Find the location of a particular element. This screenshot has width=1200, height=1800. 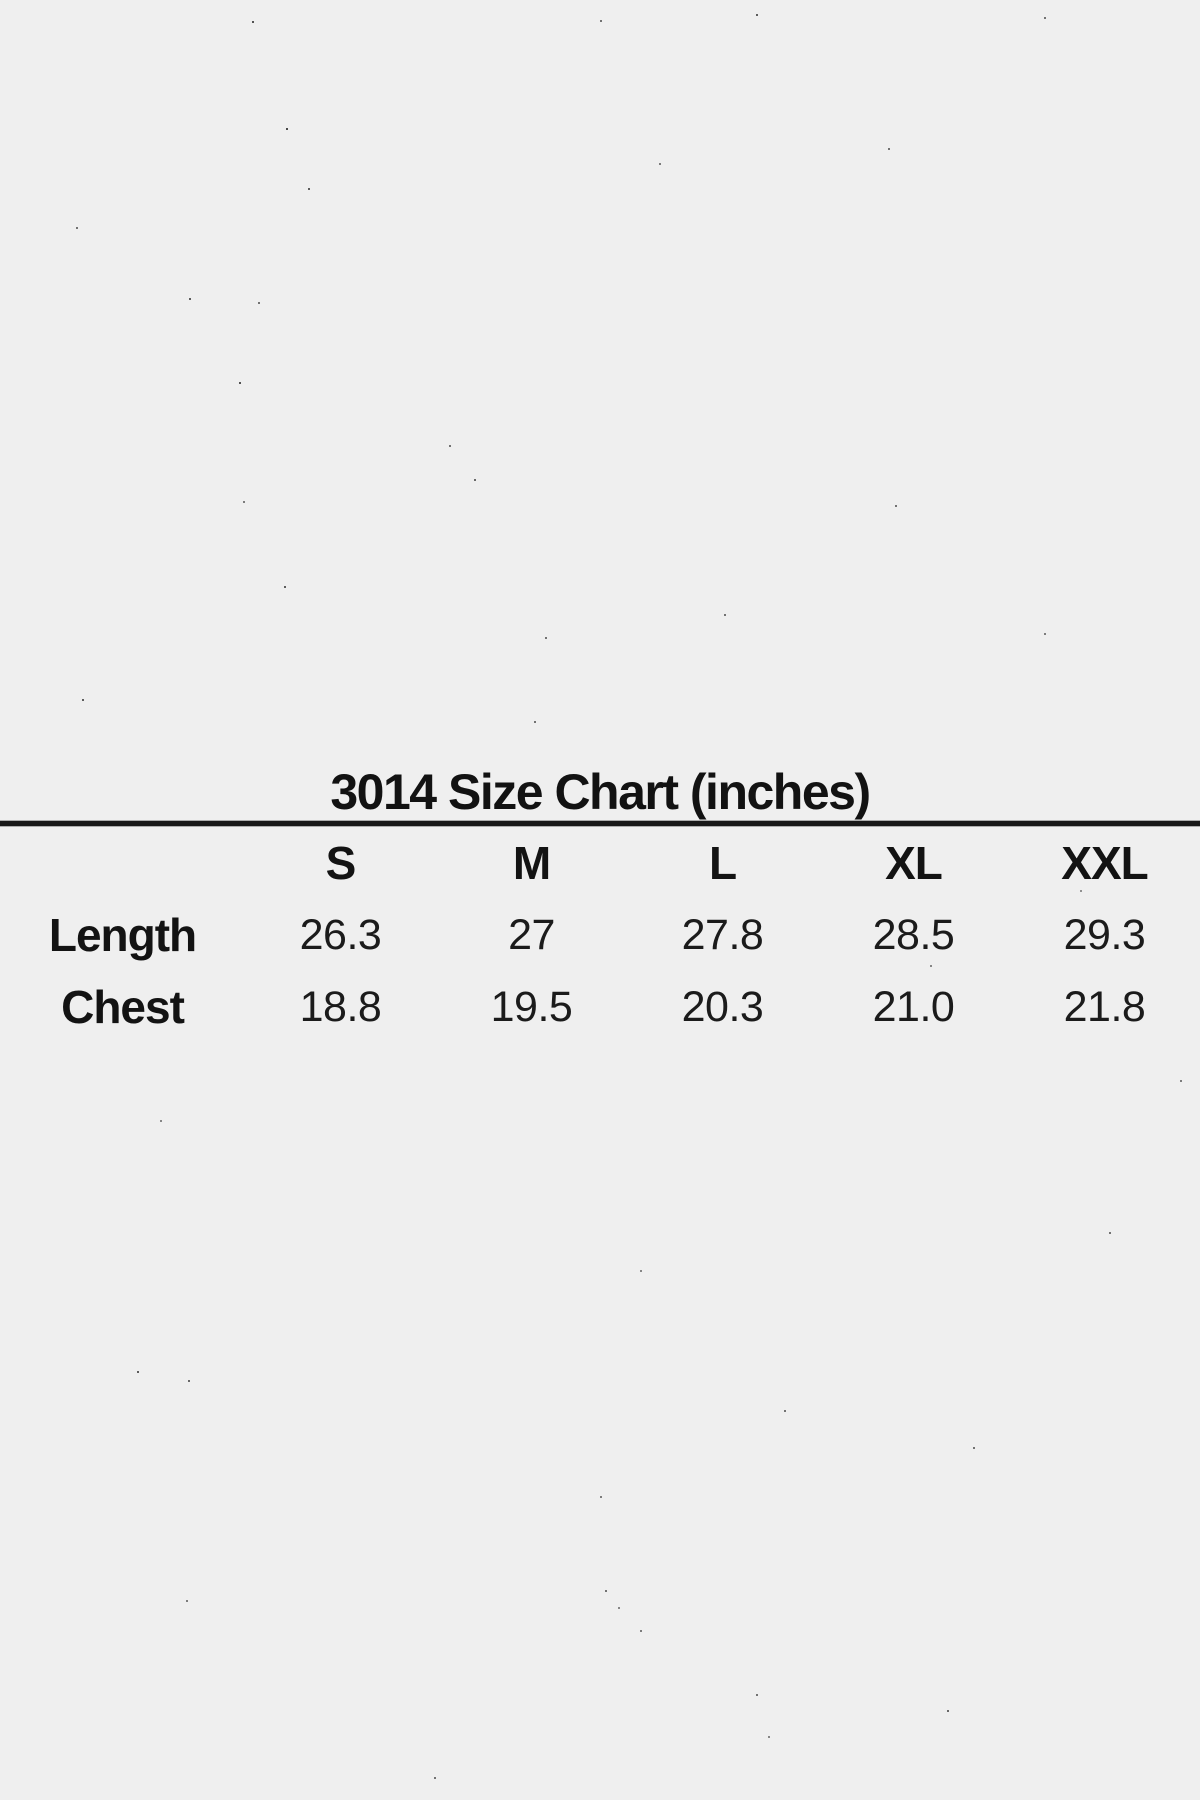

length-value-l: 27.8 is located at coordinates (722, 934).